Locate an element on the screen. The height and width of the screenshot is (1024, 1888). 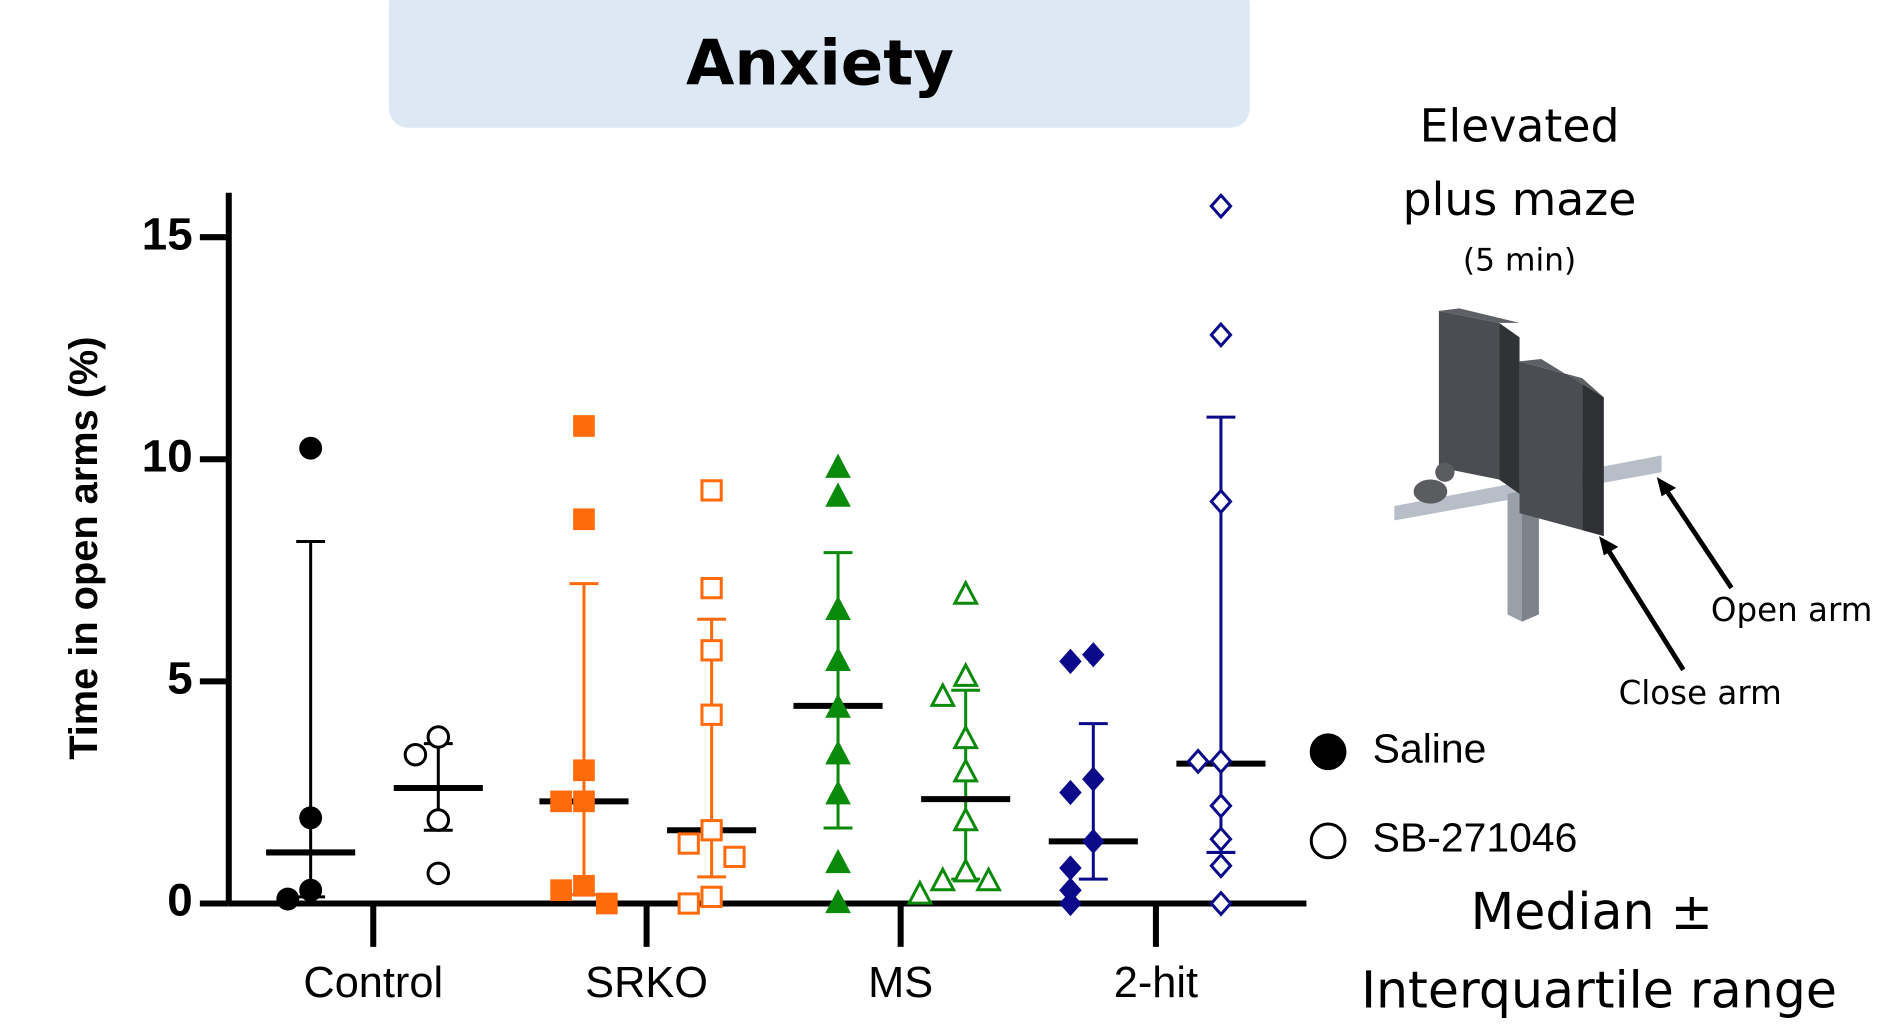
y-tick-label: 15 is located at coordinates (167, 233).